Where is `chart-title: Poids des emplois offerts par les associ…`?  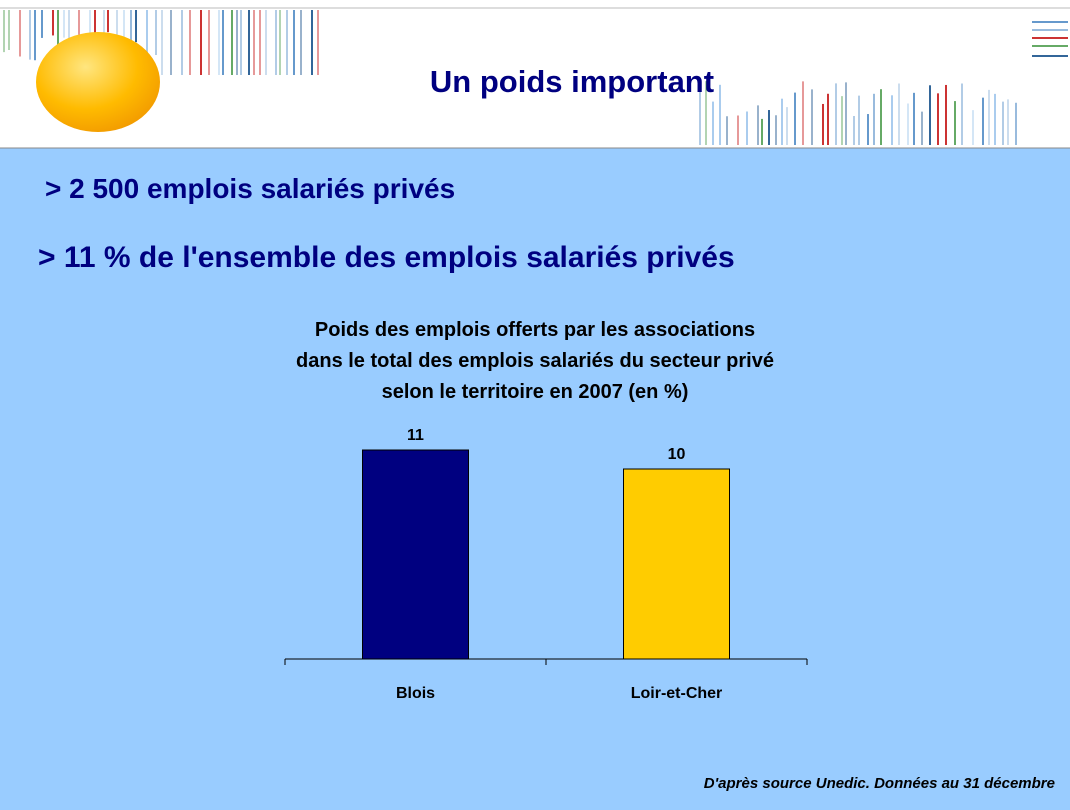 chart-title: Poids des emplois offerts par les associ… is located at coordinates (535, 330).